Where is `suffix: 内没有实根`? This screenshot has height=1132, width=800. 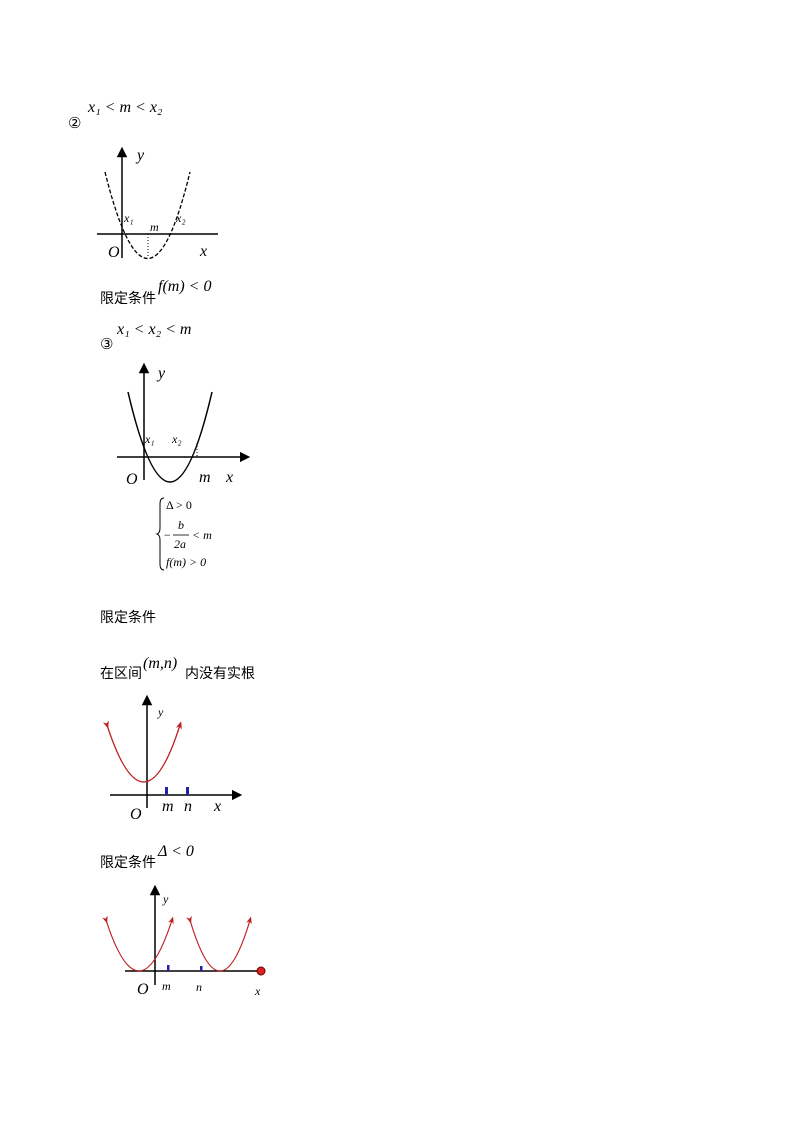
suffix: 内没有实根 is located at coordinates (220, 674).